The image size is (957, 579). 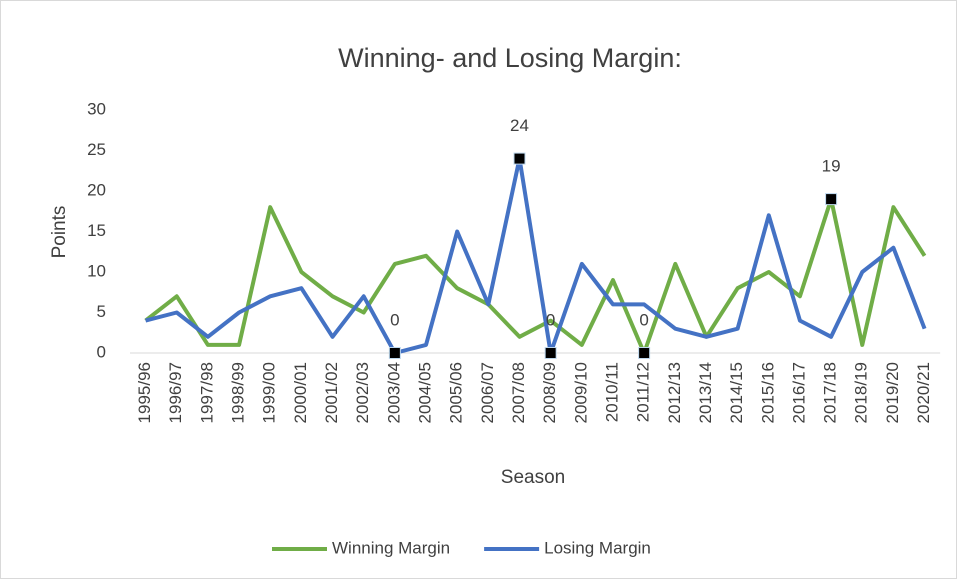 I want to click on x-tick-label: 2002/03, so click(x=362, y=392).